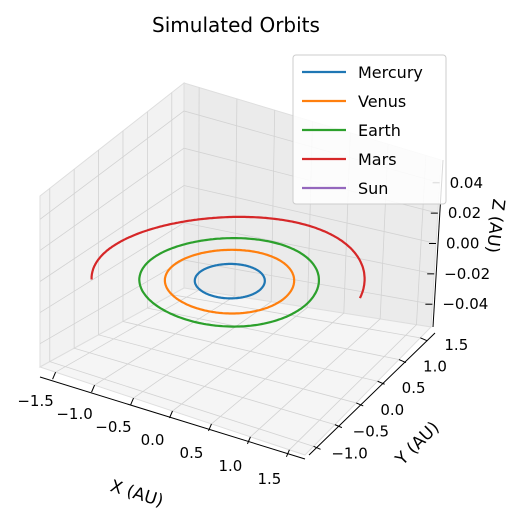 This screenshot has width=513, height=521. I want to click on orbit-line-mars, so click(228, 257).